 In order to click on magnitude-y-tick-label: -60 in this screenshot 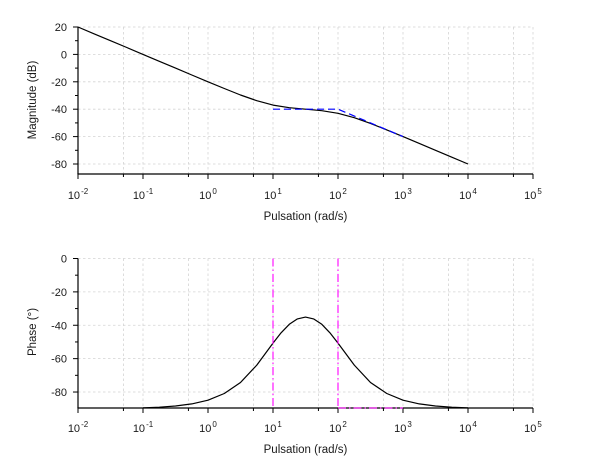, I will do `click(59, 138)`.